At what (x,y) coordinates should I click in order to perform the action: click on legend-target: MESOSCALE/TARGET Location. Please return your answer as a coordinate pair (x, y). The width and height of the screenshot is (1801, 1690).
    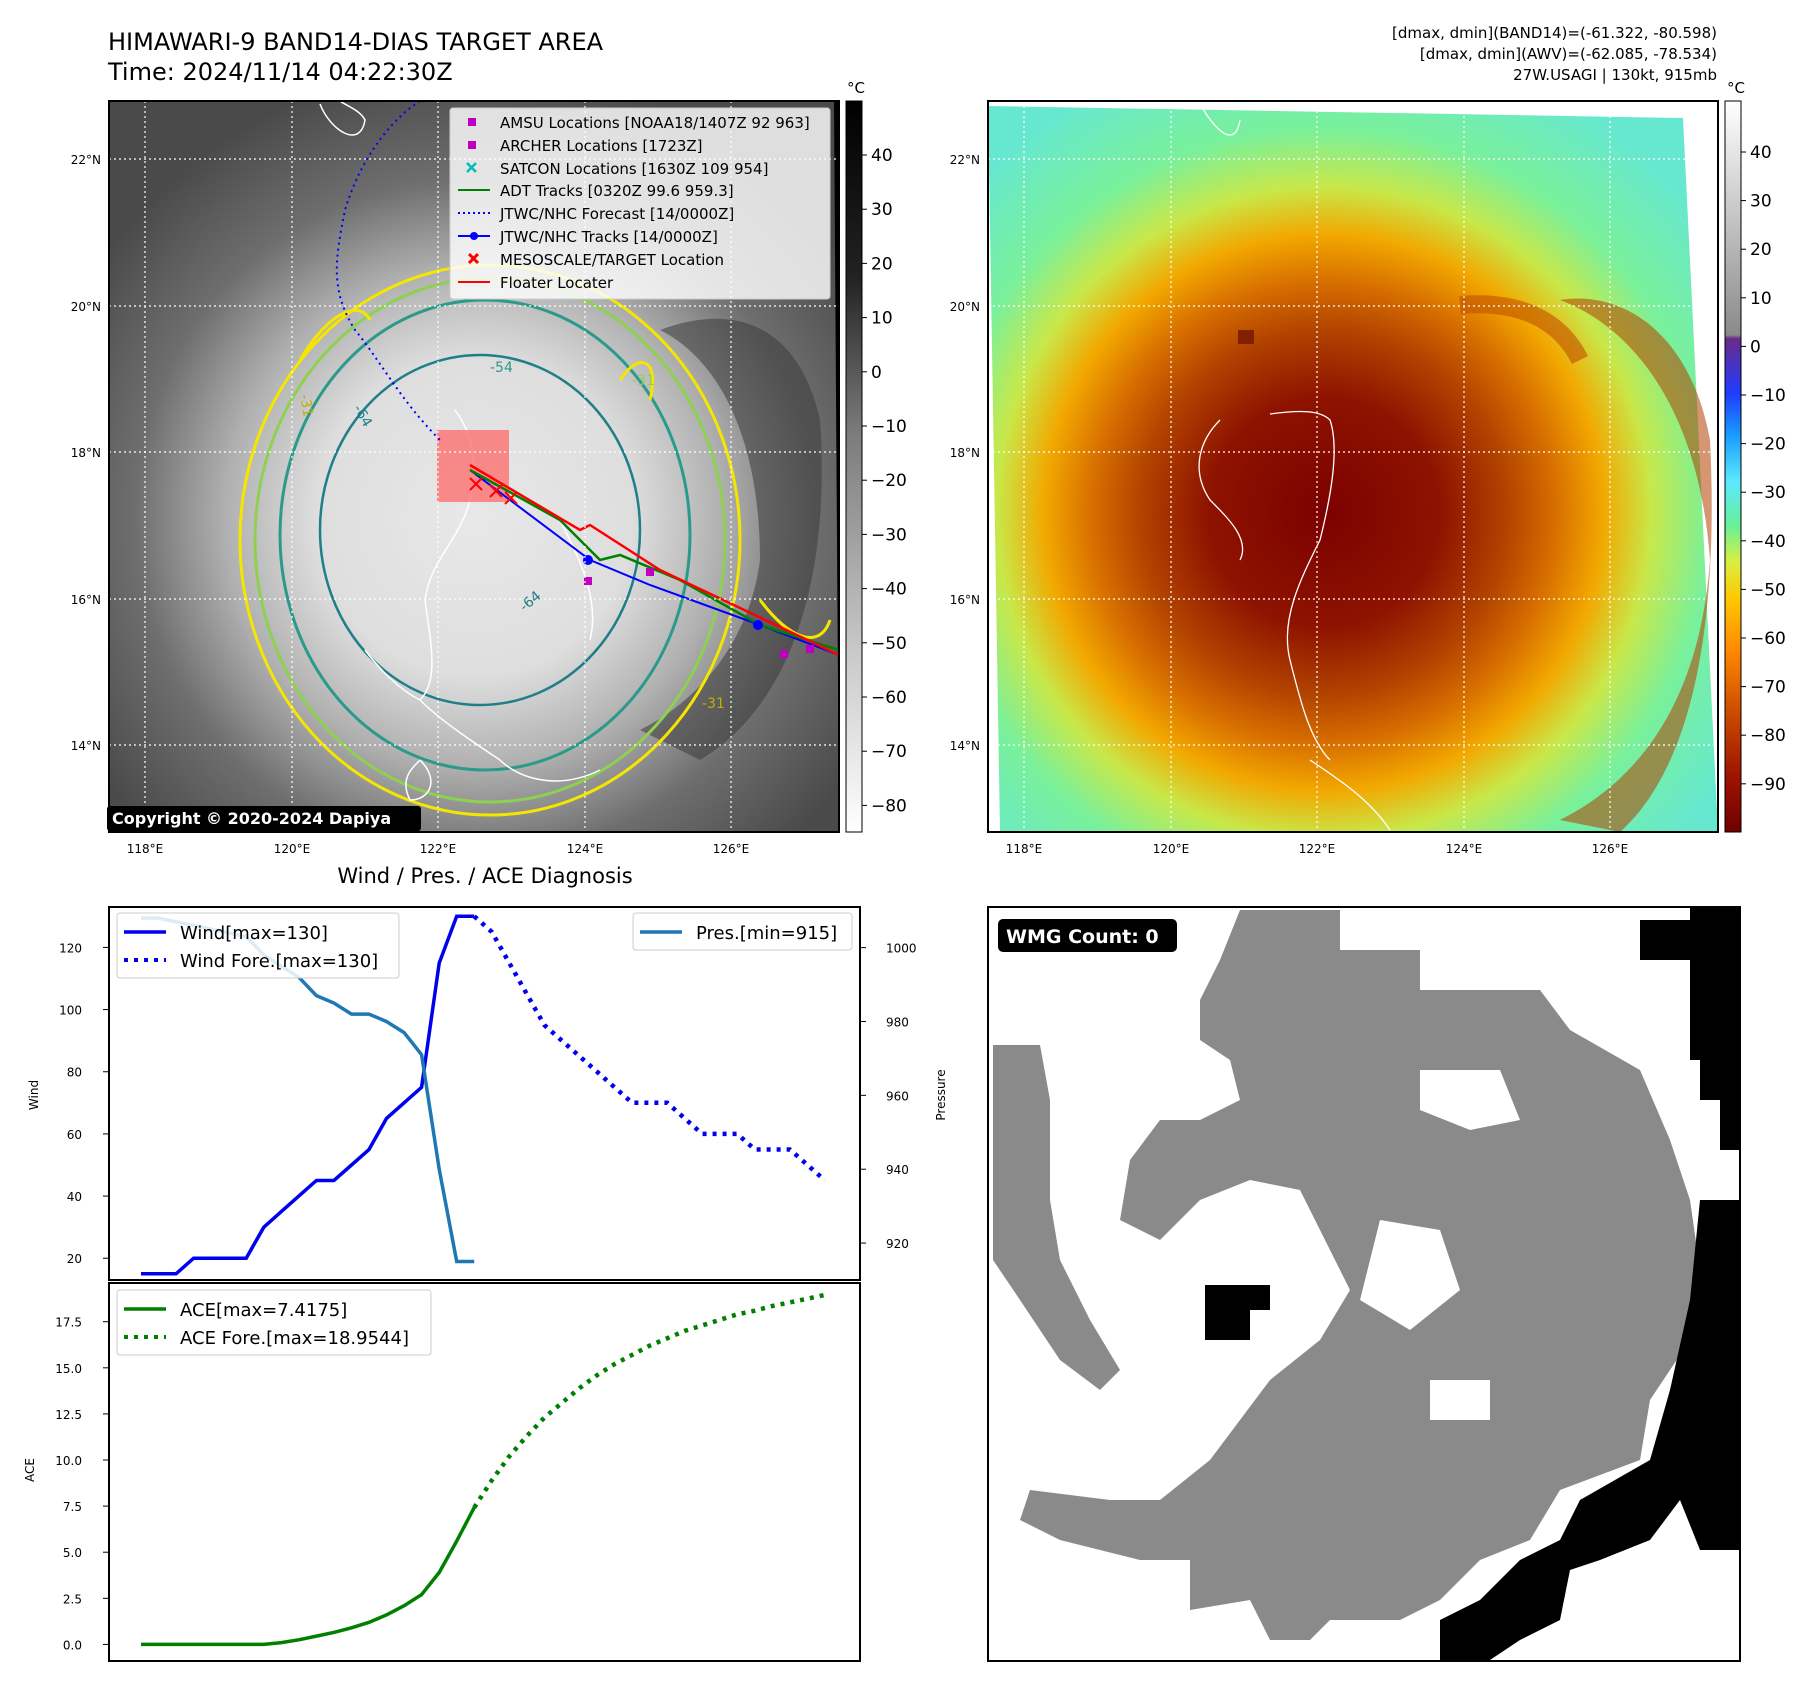
    Looking at the image, I should click on (612, 260).